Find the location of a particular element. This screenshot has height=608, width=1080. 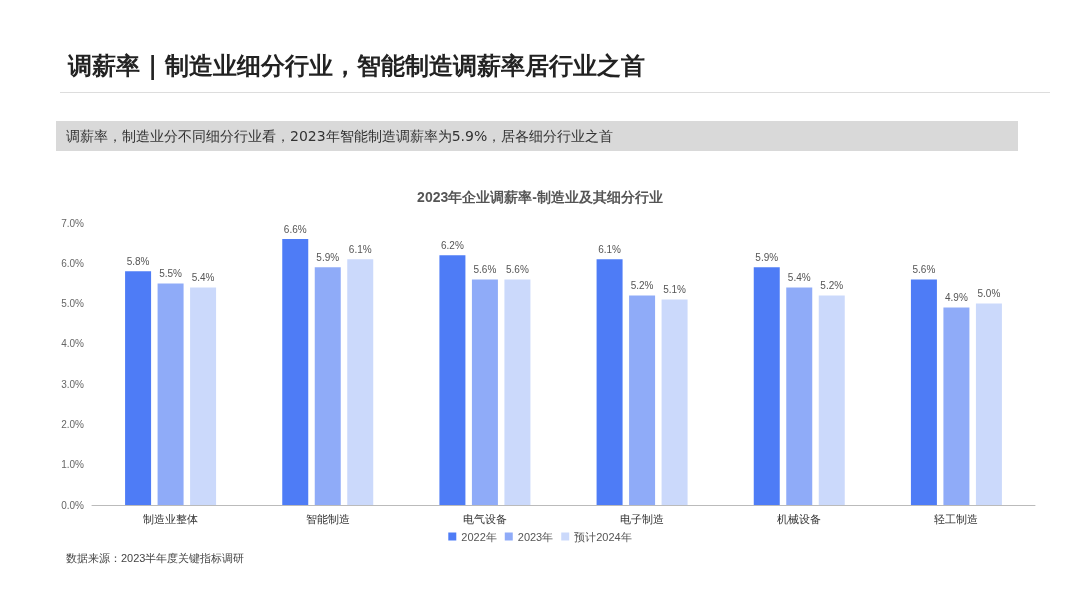

y-tick-label: 1.0% is located at coordinates (73, 465).